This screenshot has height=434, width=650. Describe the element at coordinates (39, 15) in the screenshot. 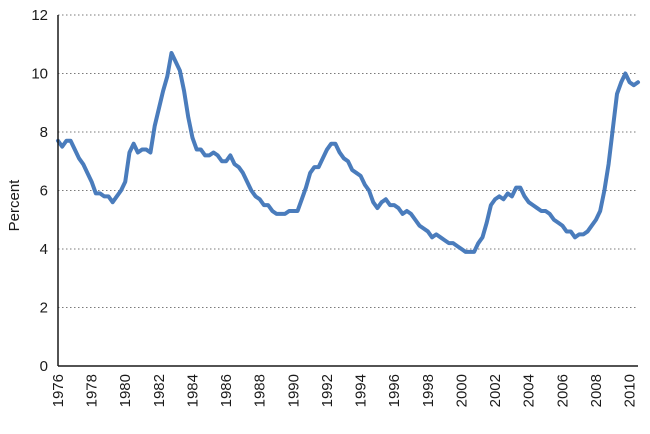

I see `y-tick-label: 12` at that location.